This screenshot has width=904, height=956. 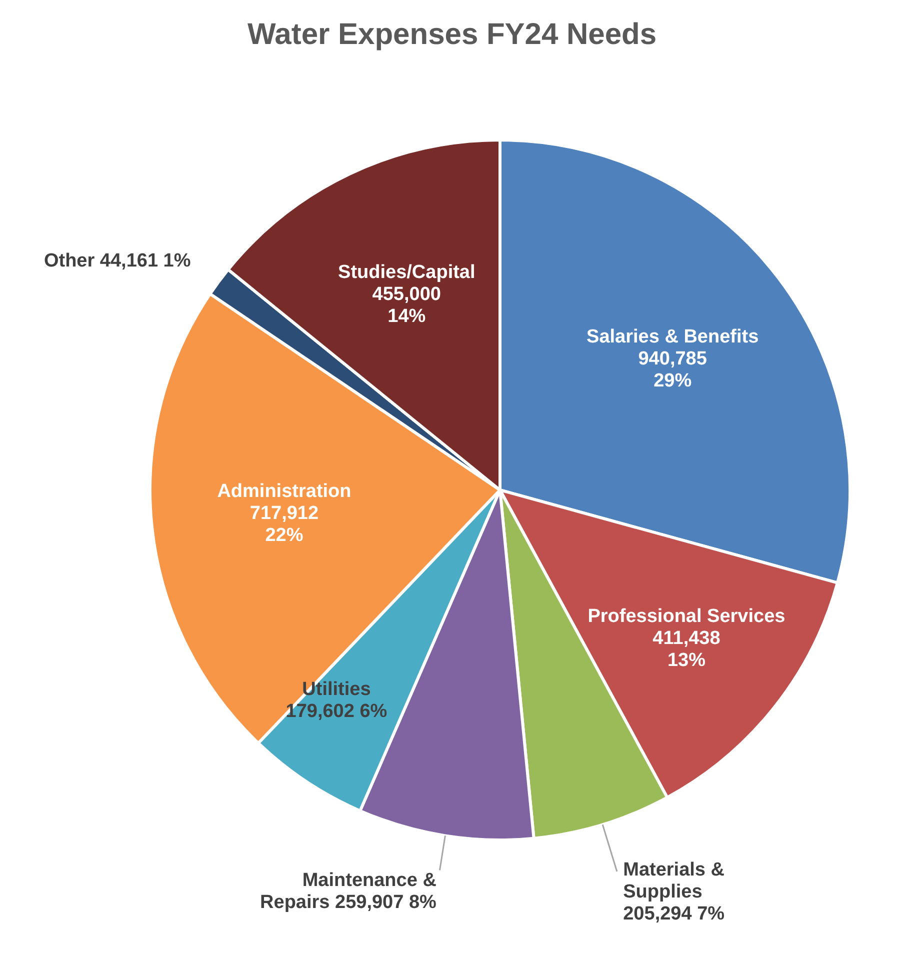 What do you see at coordinates (687, 616) in the screenshot?
I see `slice-label: Professional Services` at bounding box center [687, 616].